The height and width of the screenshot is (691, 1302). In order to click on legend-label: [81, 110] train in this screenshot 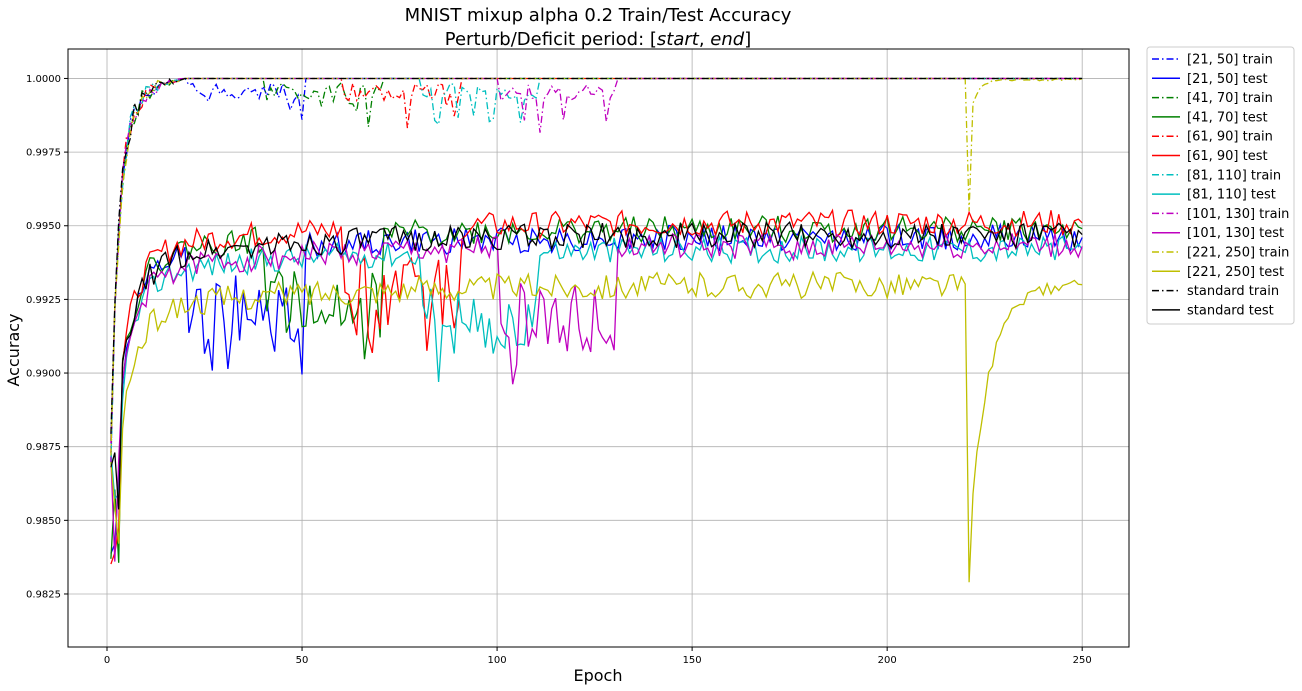, I will do `click(1234, 175)`.